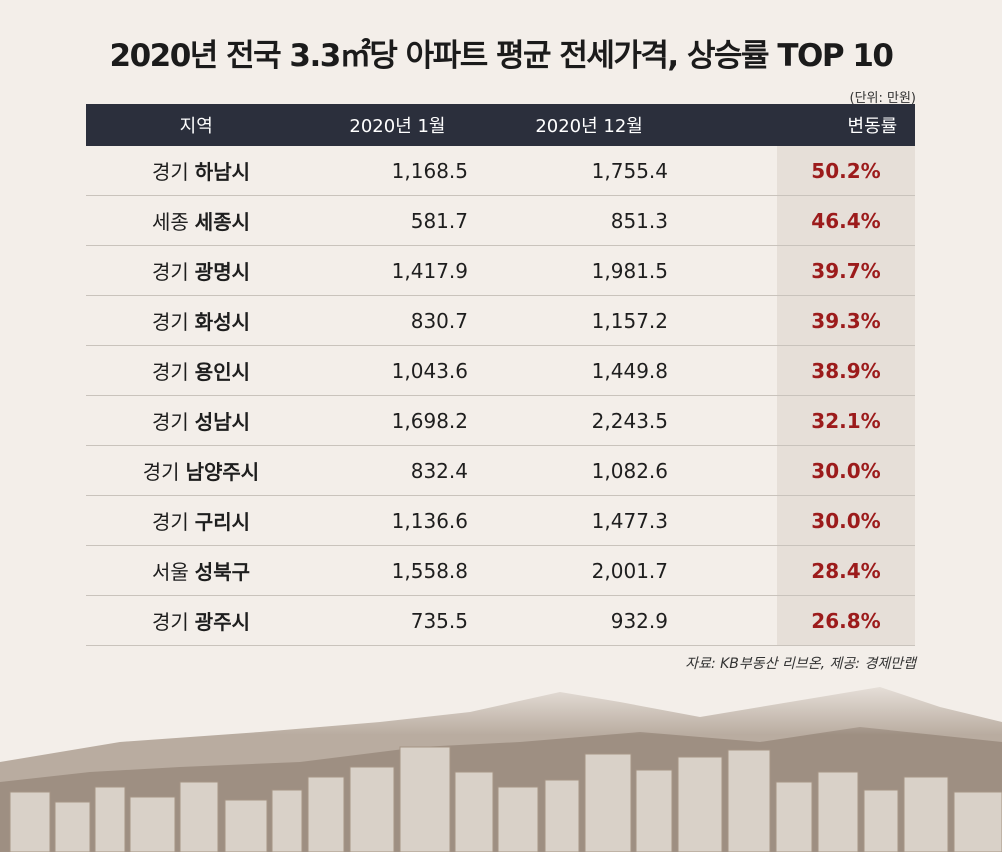  I want to click on change-cell: 39.7%, so click(791, 270).